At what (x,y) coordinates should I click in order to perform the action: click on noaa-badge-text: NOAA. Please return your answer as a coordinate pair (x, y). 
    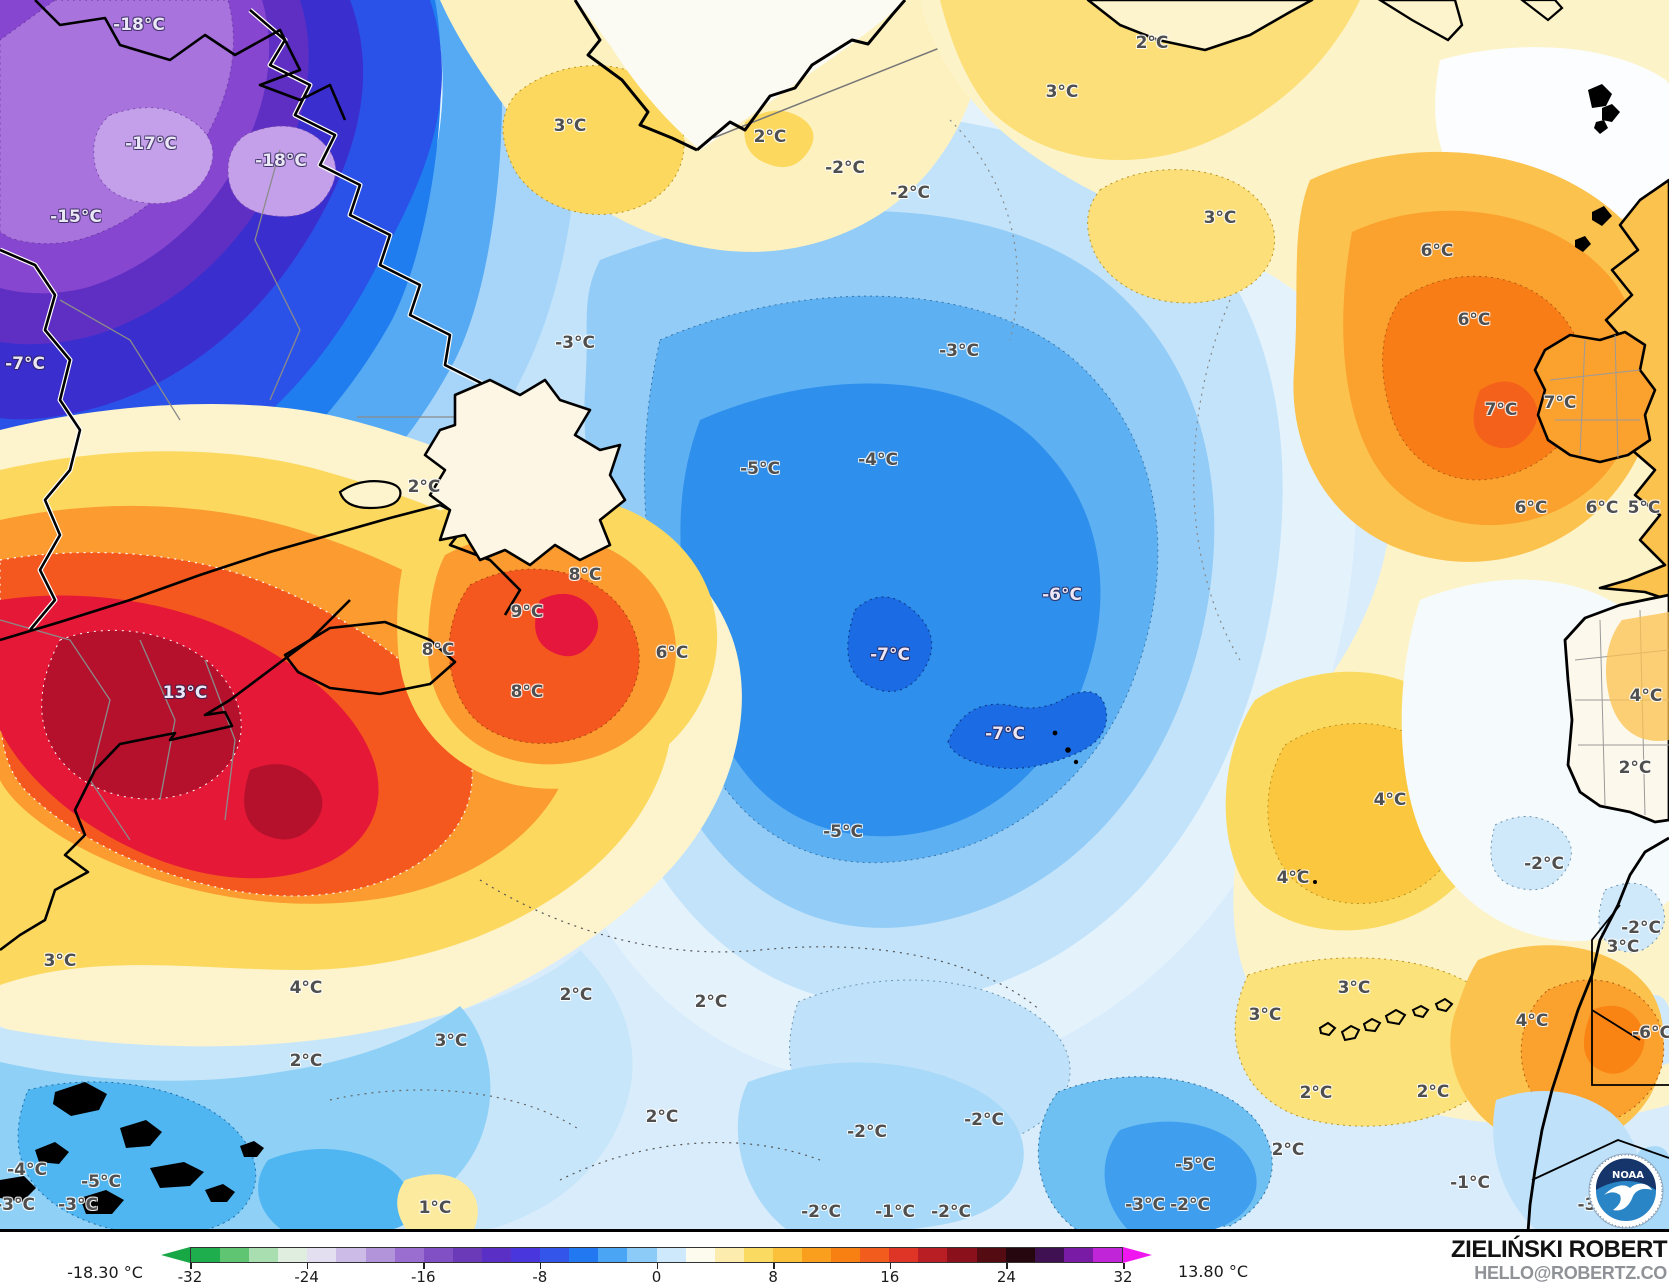
    Looking at the image, I should click on (1628, 1175).